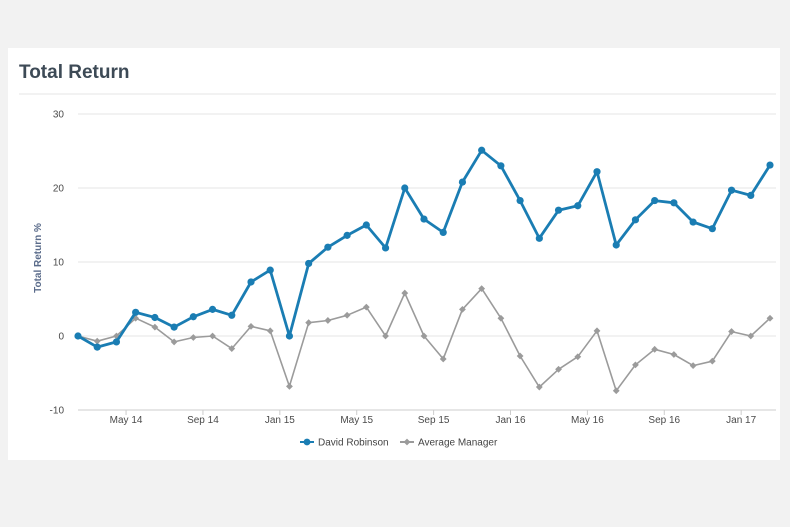 This screenshot has height=527, width=790. I want to click on x-tick-label: May 14, so click(126, 420).